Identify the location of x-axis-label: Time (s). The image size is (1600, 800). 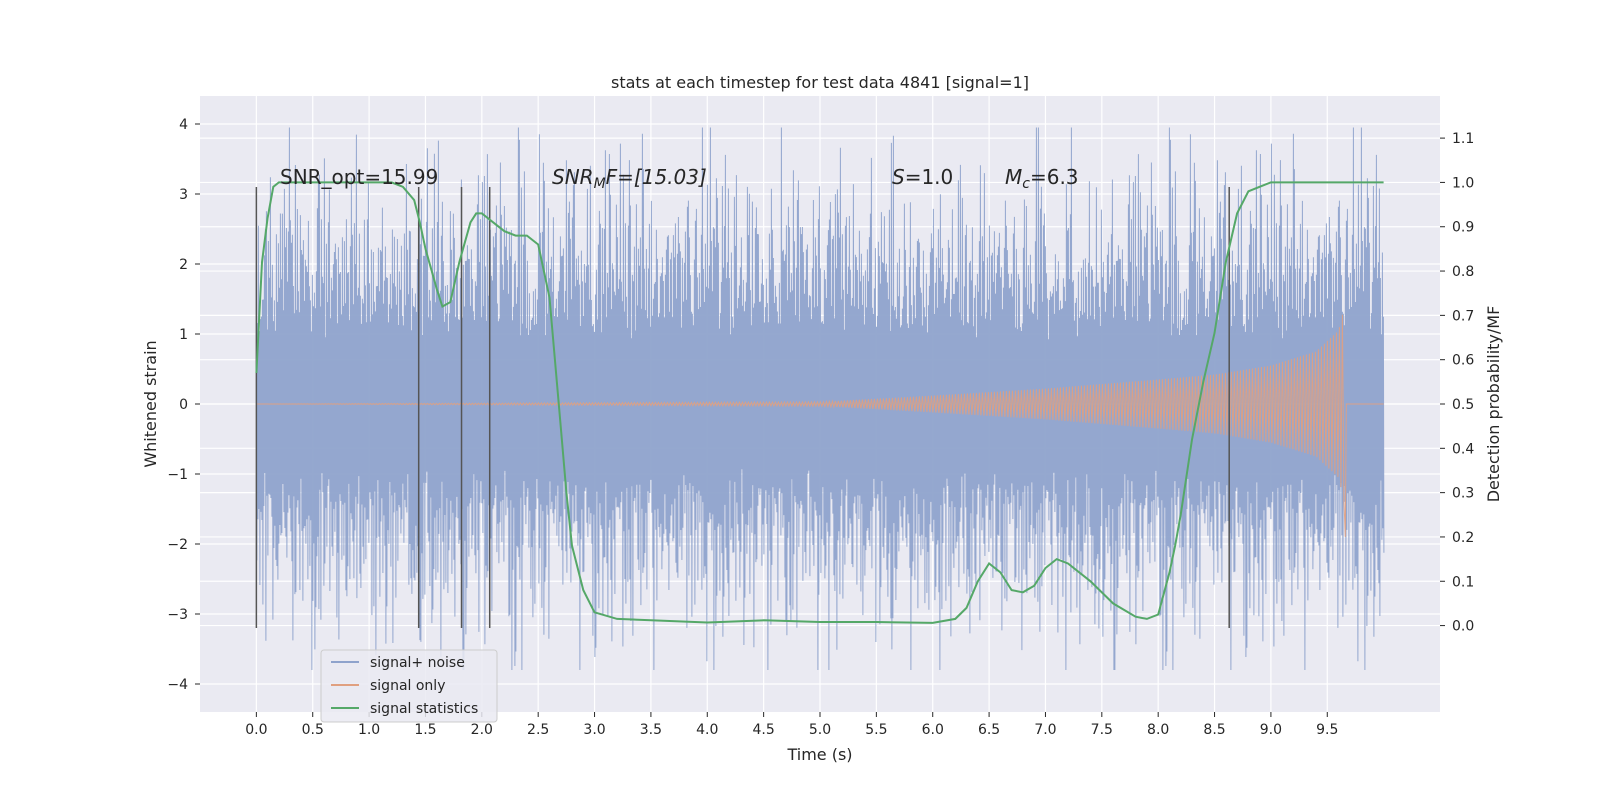
(819, 754).